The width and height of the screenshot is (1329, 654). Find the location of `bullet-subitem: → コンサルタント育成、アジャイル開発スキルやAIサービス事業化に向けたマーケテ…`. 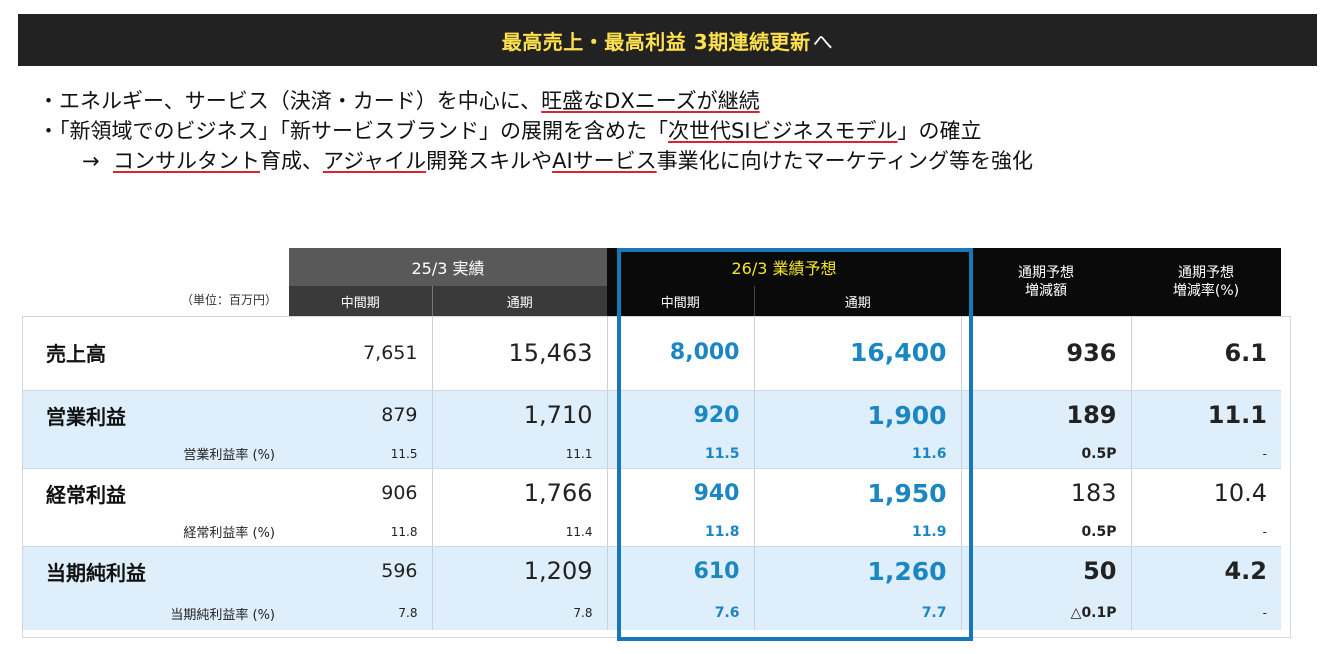

bullet-subitem: → コンサルタント育成、アジャイル開発スキルやAIサービス事業化に向けたマーケテ… is located at coordinates (535, 161).